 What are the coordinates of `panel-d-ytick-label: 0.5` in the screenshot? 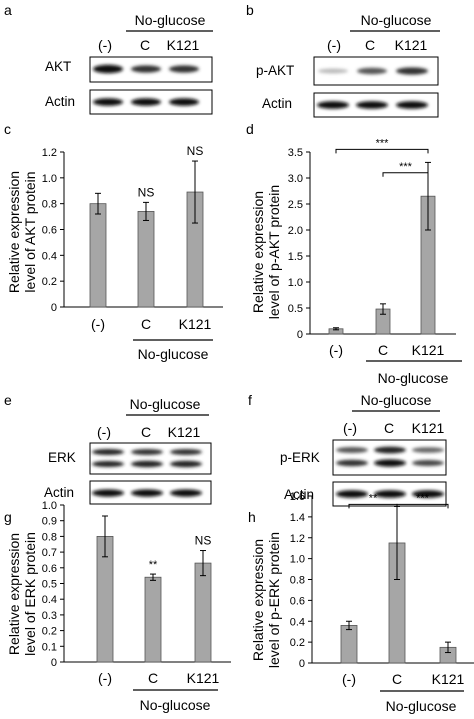 It's located at (295, 309).